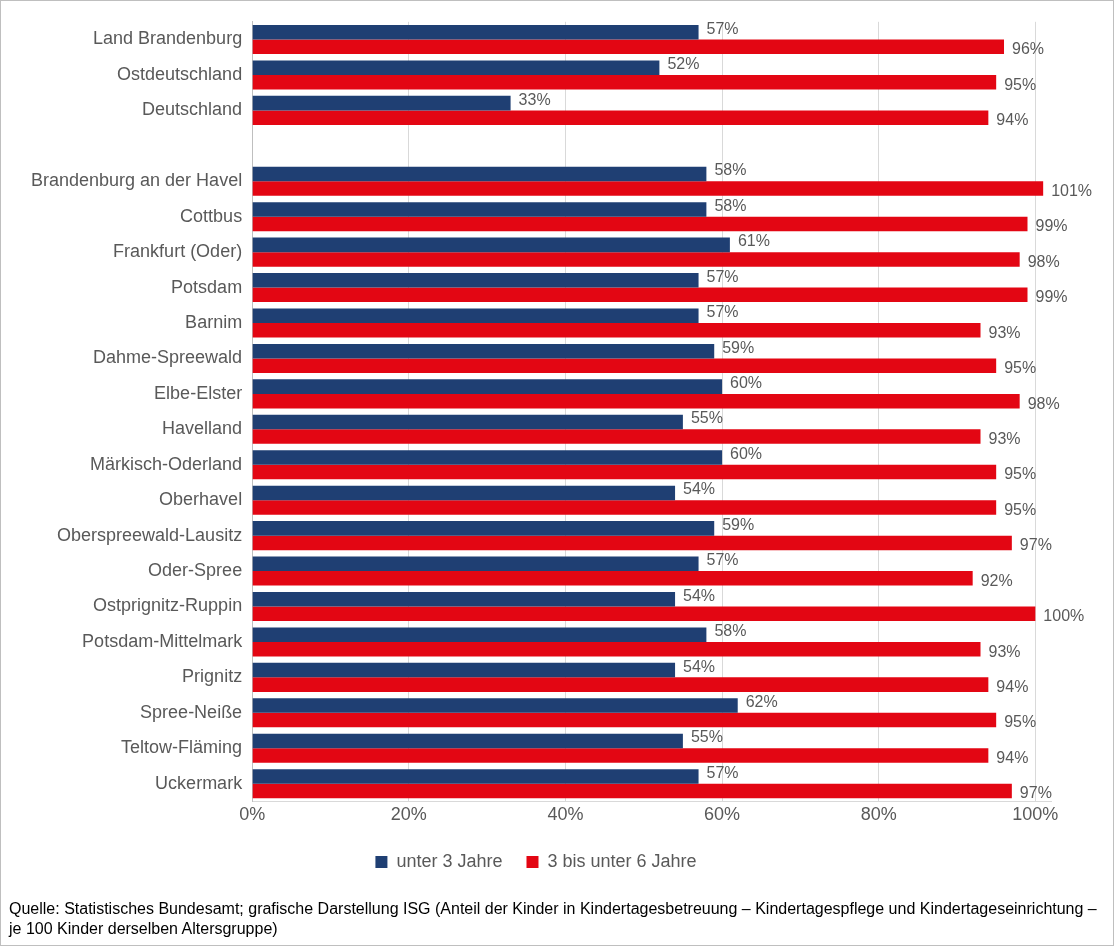 Image resolution: width=1114 pixels, height=946 pixels. What do you see at coordinates (683, 64) in the screenshot?
I see `data-label: 52%` at bounding box center [683, 64].